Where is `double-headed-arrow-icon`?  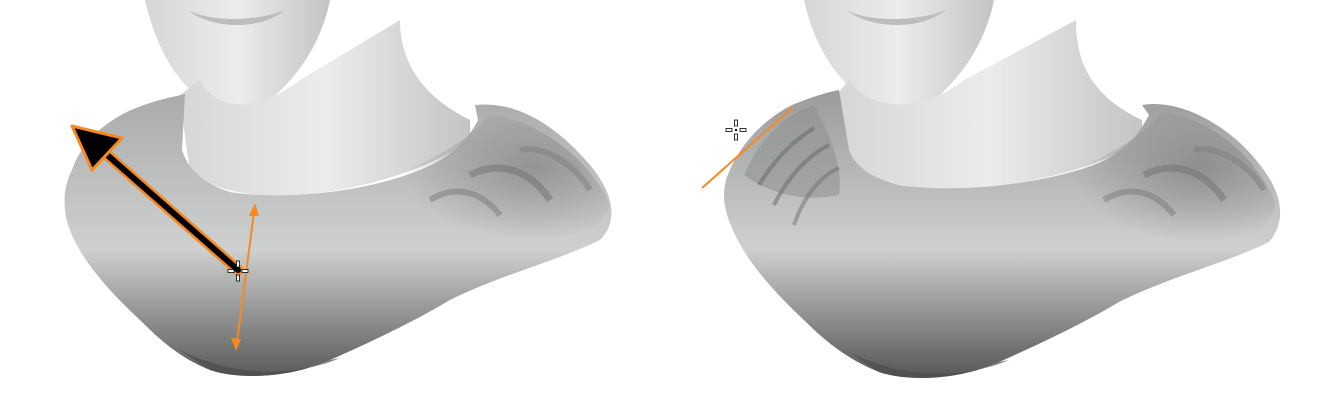 double-headed-arrow-icon is located at coordinates (245, 277).